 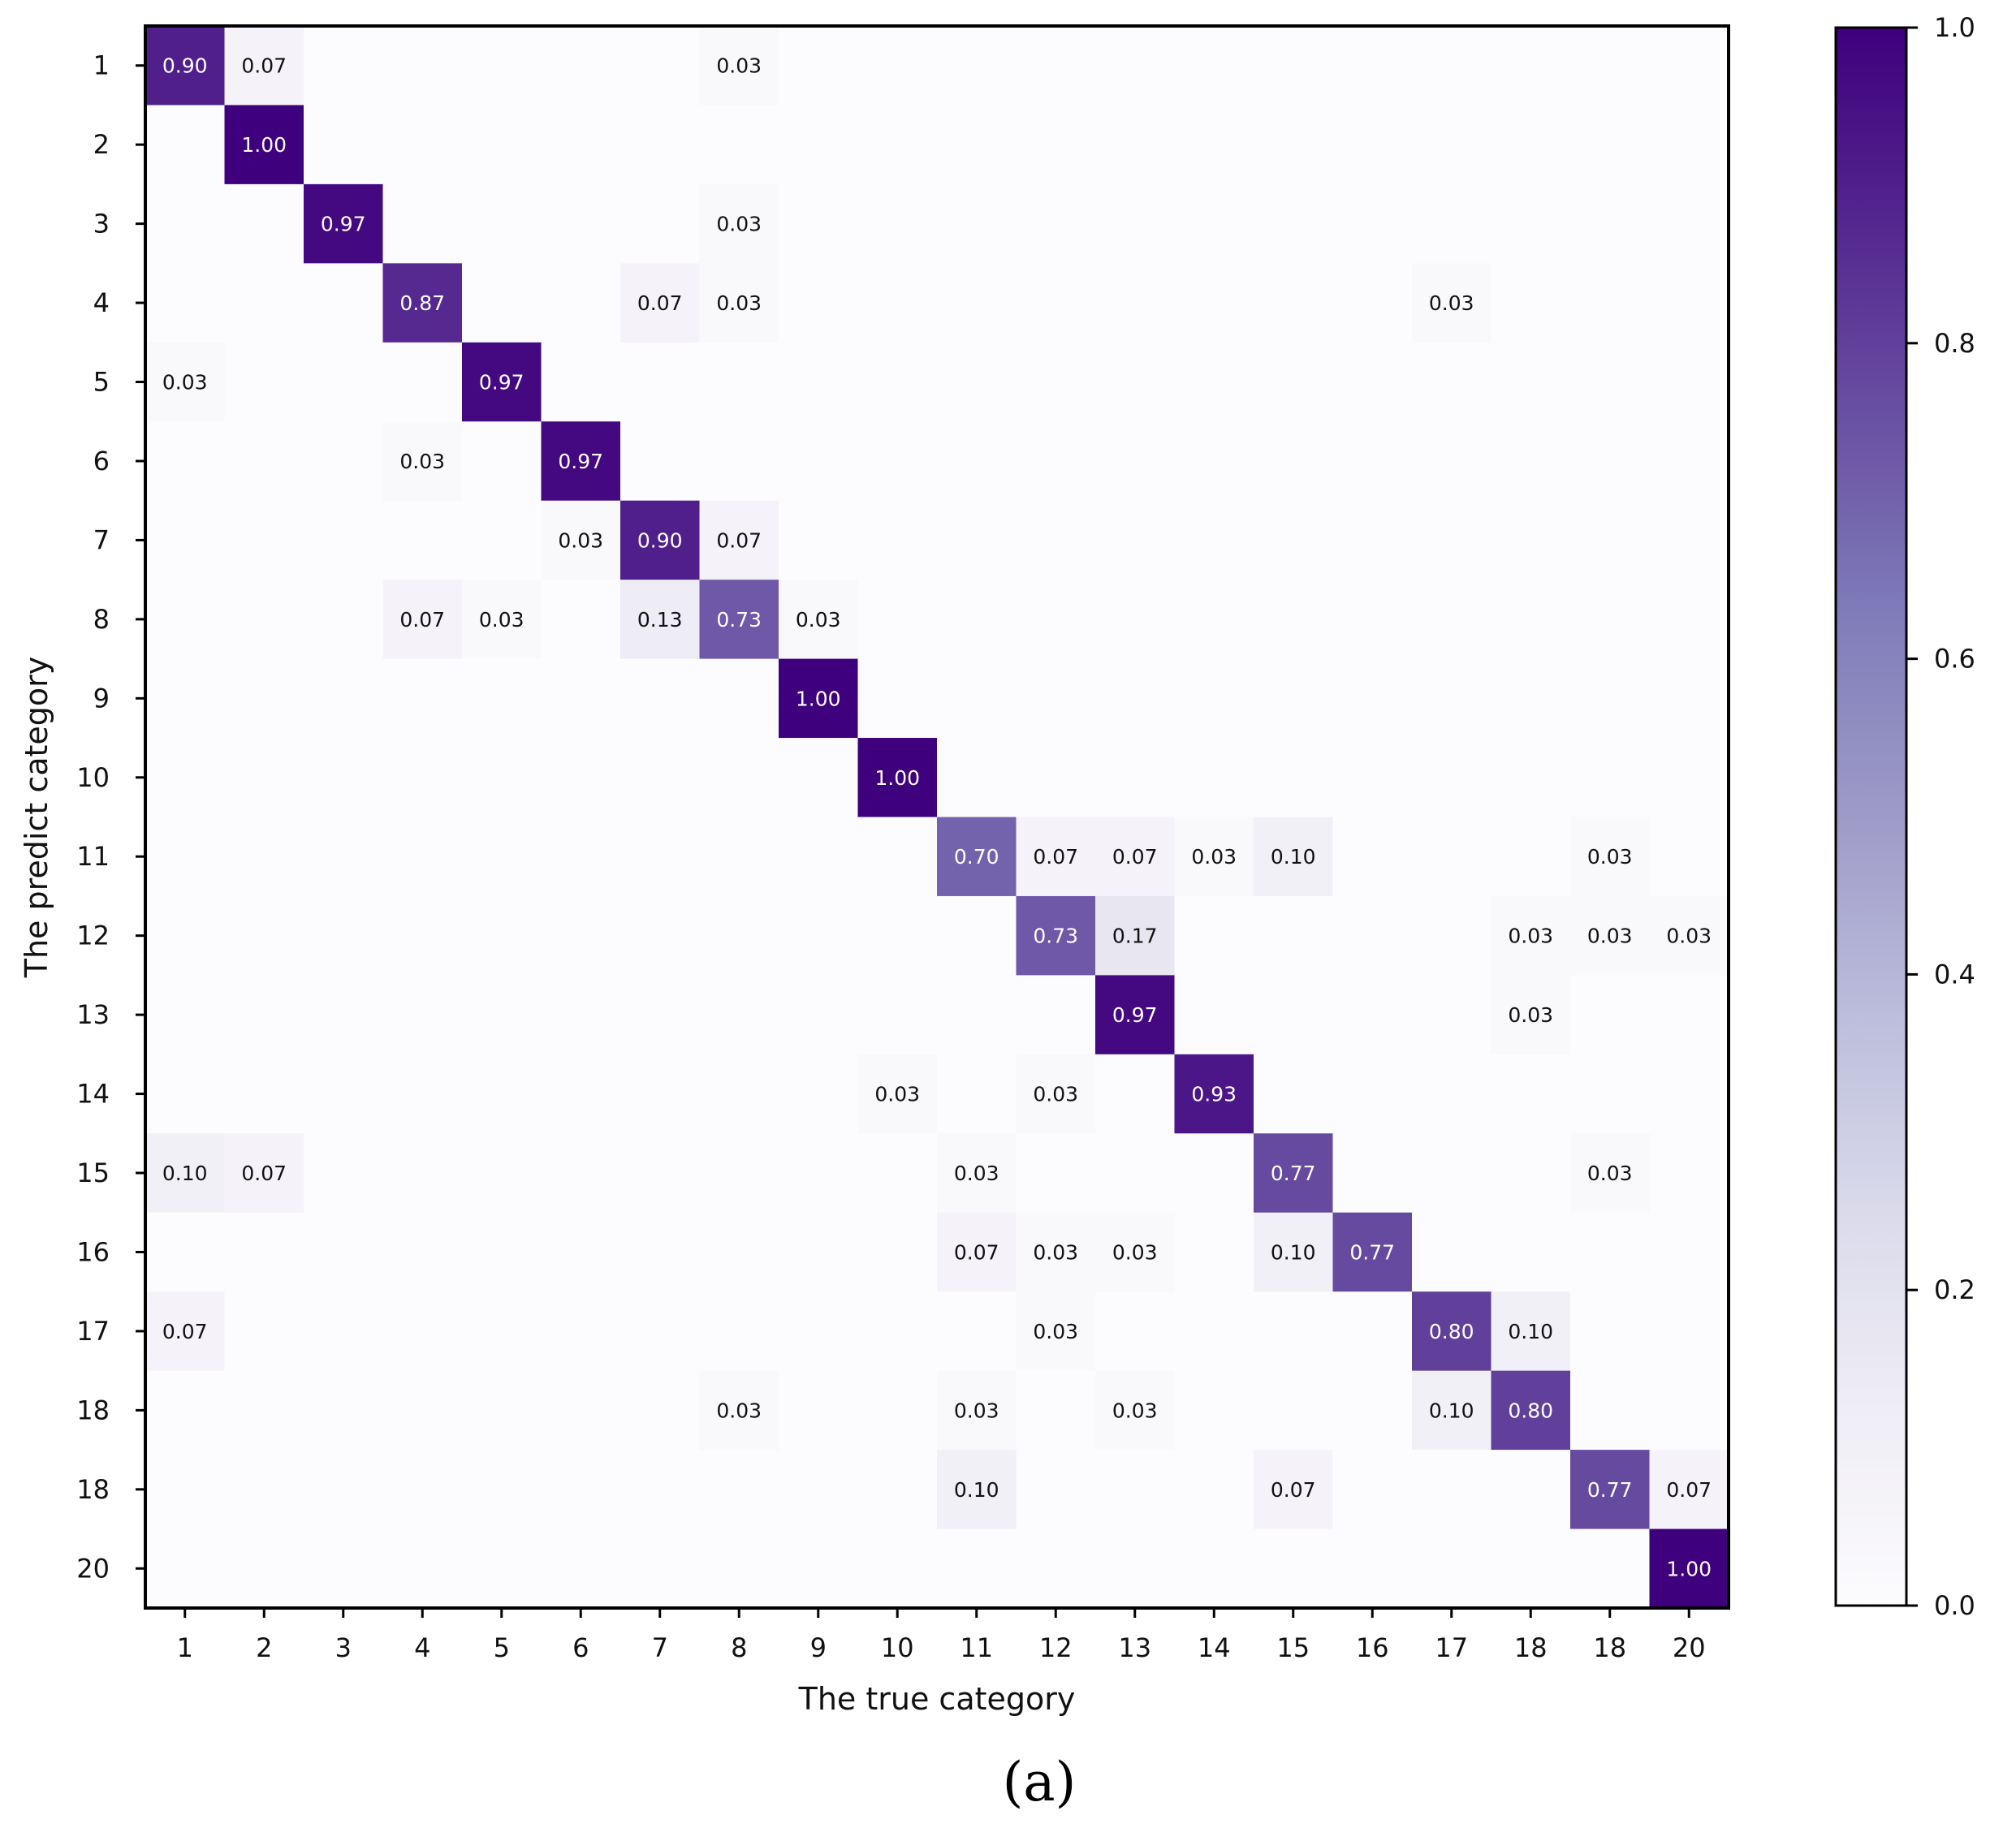 I want to click on colorbar-tick-label: 1.0, so click(x=1954, y=27).